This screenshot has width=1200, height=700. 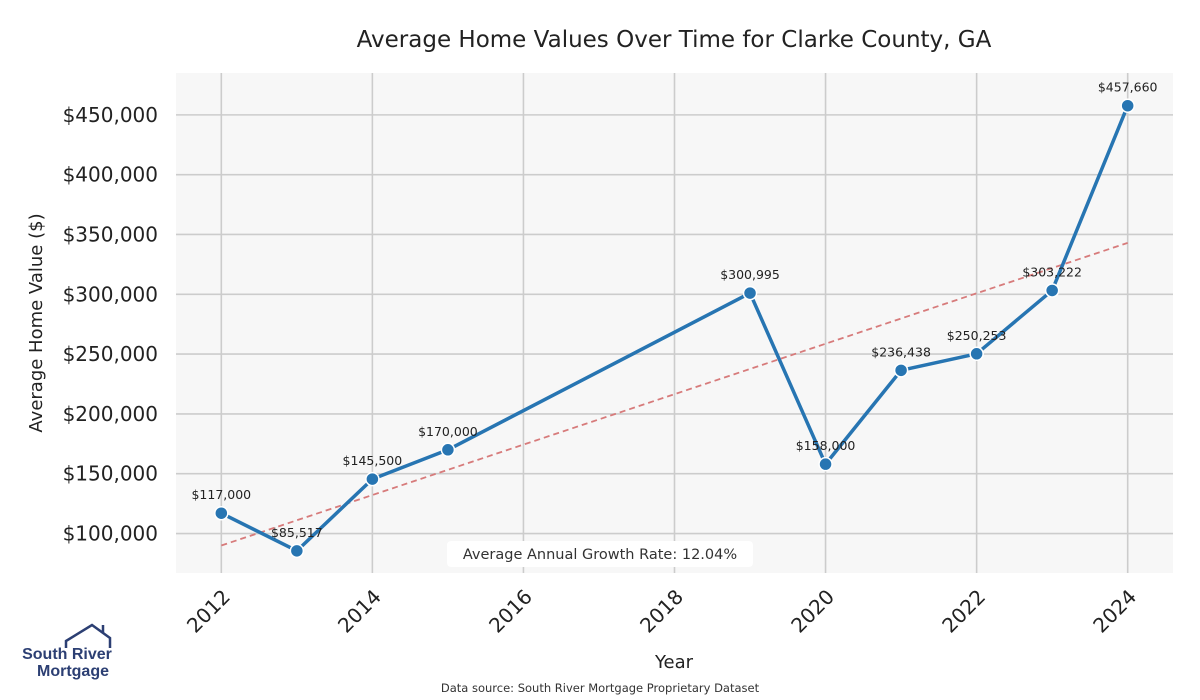 I want to click on annotation-box, so click(x=600, y=554).